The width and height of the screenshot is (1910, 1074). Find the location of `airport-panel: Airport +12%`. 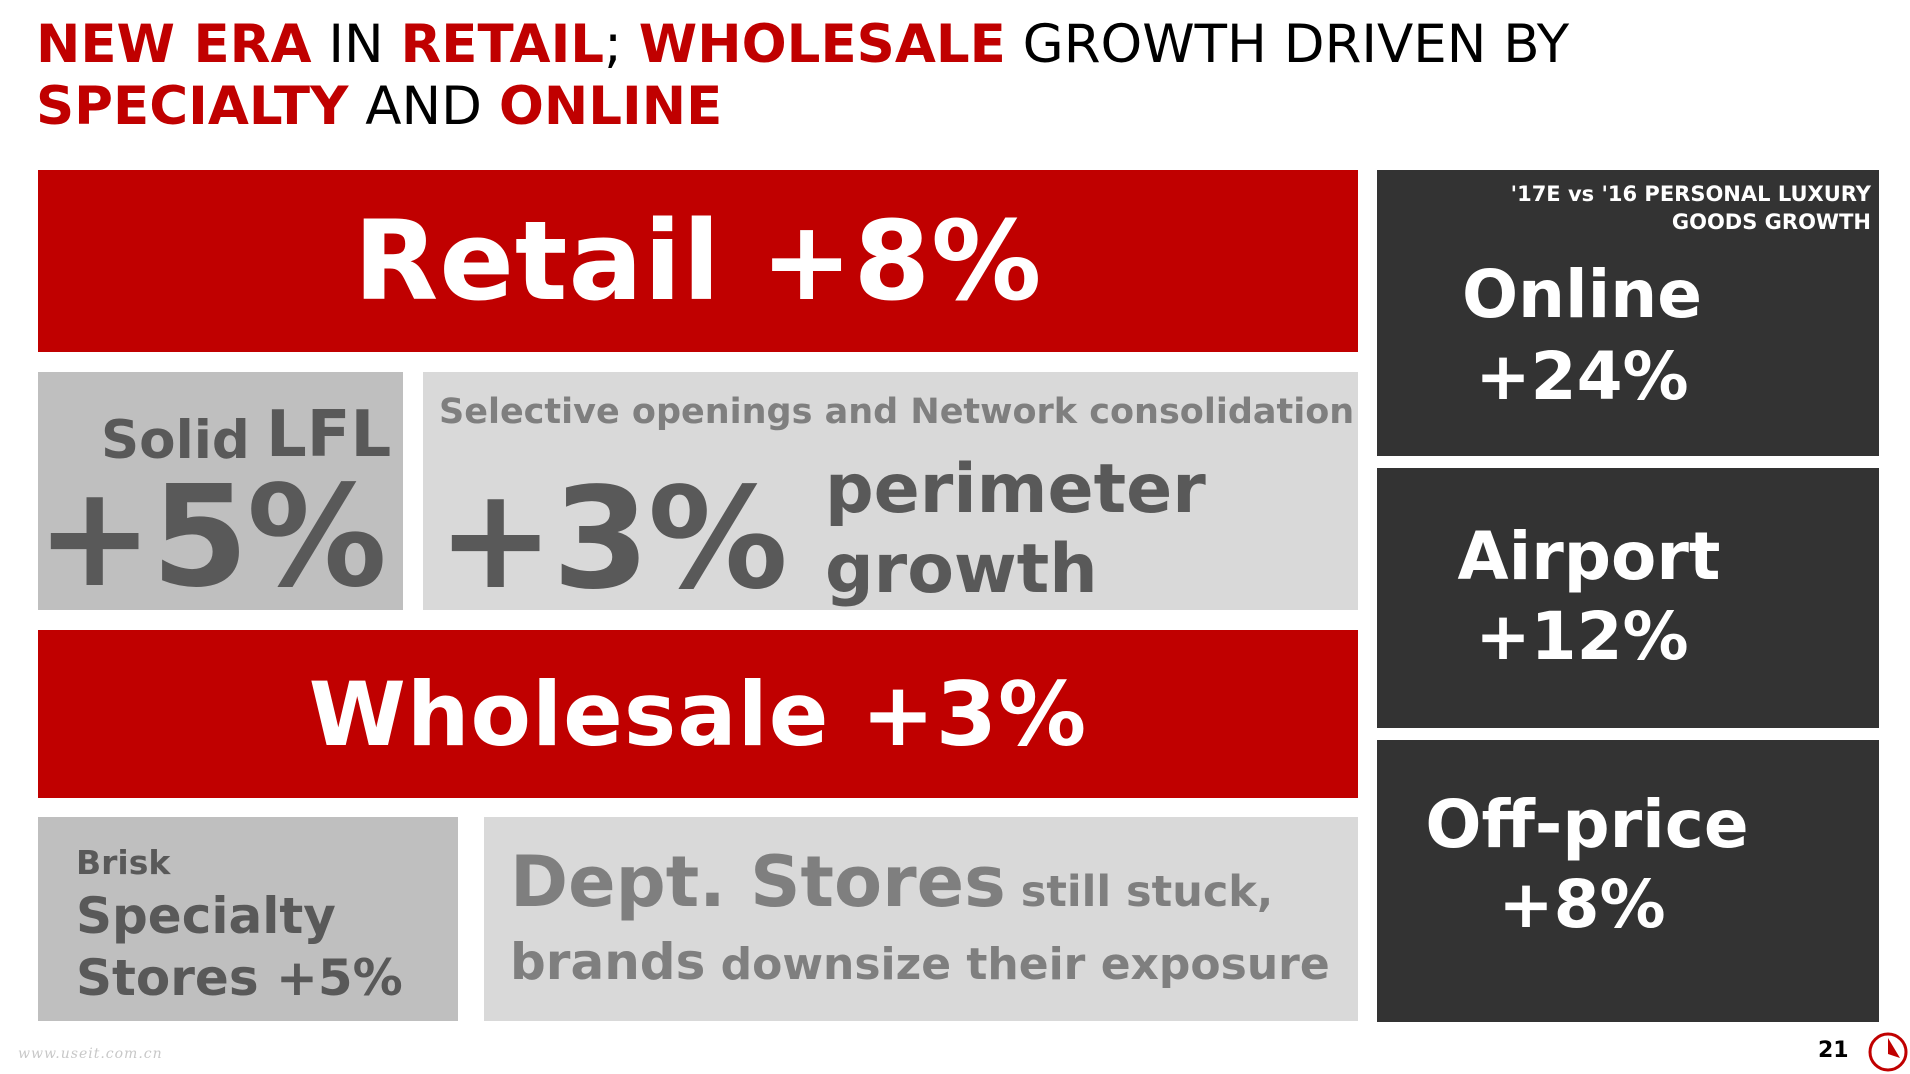

airport-panel: Airport +12% is located at coordinates (1628, 598).